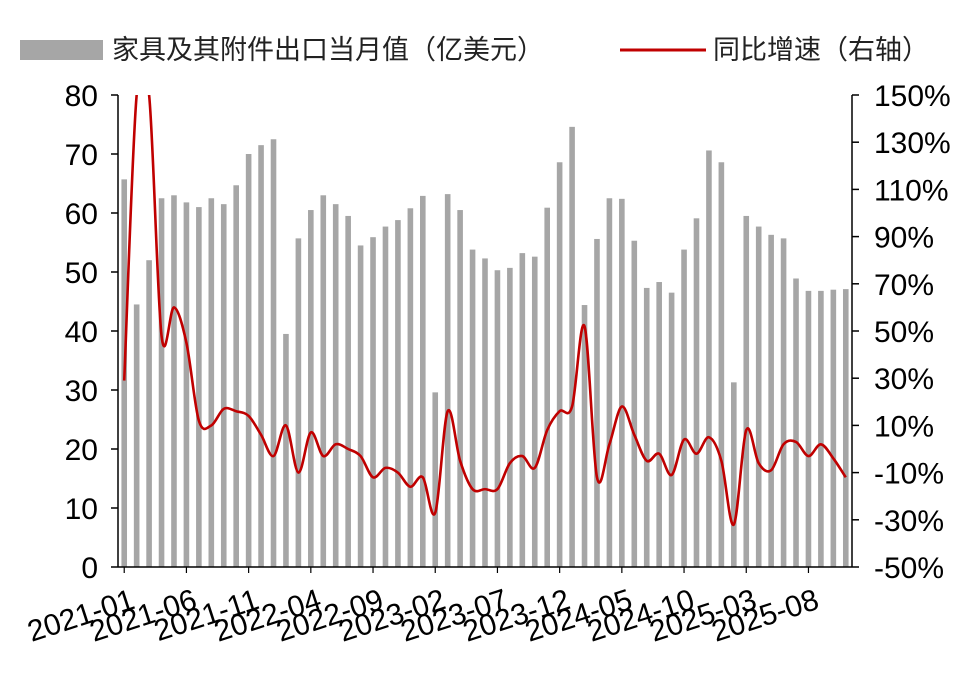  What do you see at coordinates (909, 521) in the screenshot?
I see `y-right-tick-label: -30%` at bounding box center [909, 521].